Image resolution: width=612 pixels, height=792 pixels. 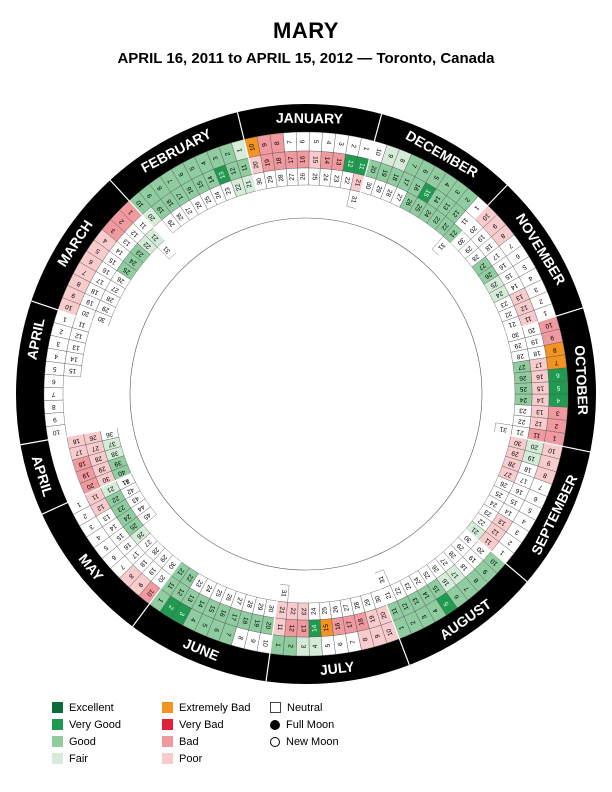 What do you see at coordinates (265, 643) in the screenshot?
I see `day-number: 10` at bounding box center [265, 643].